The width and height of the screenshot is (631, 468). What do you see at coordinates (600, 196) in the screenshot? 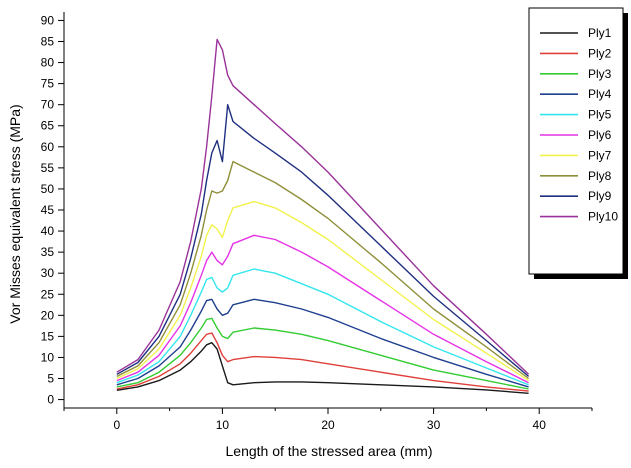
I see `legend-label-ply9: Ply9` at bounding box center [600, 196].